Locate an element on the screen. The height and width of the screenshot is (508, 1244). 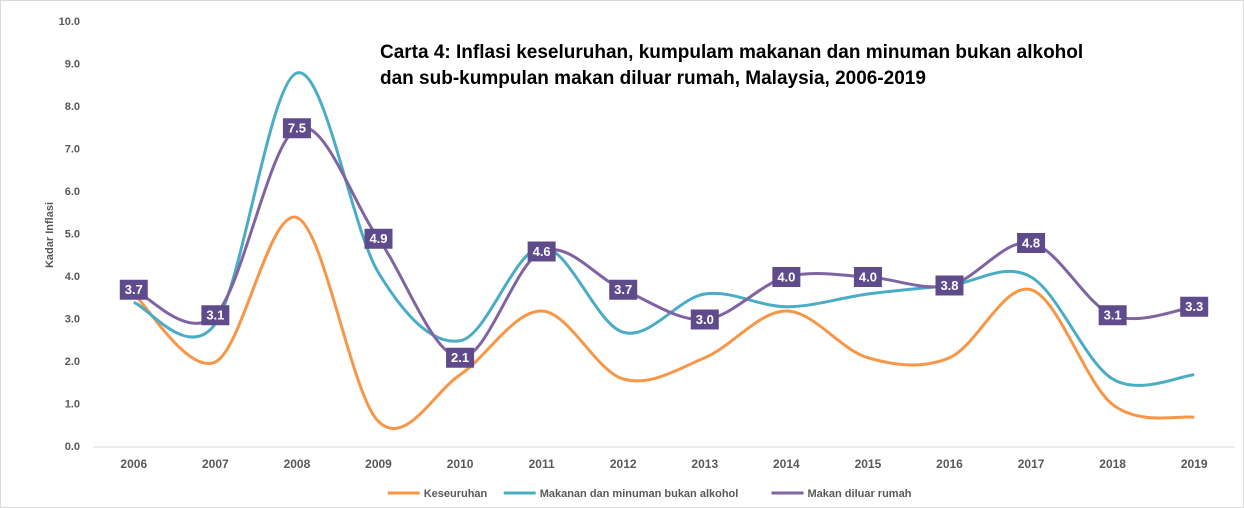
legend-label: Makan diluar rumah is located at coordinates (860, 494).